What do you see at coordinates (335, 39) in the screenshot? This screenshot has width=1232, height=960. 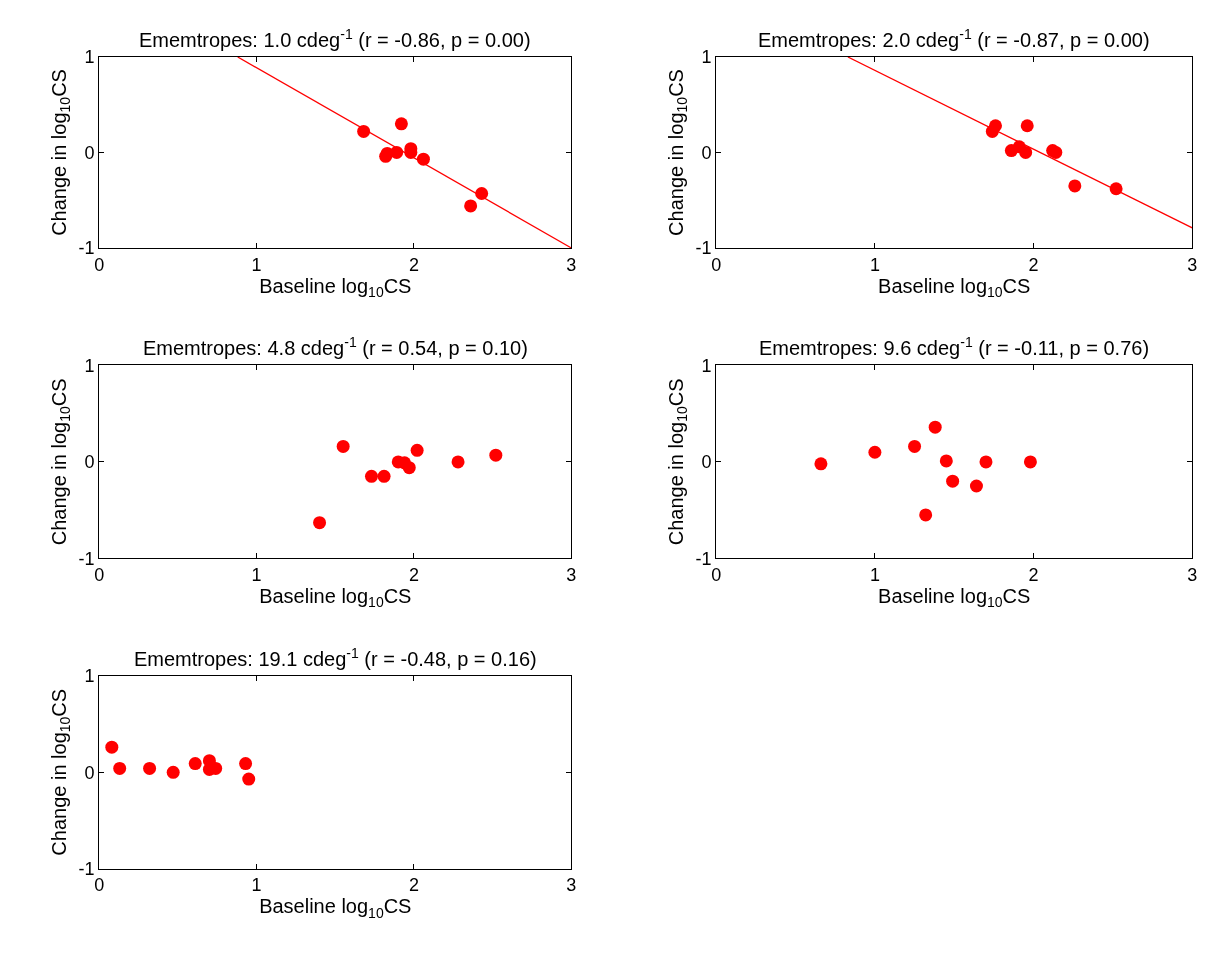 I see `chart-title: Ememtropes: 1.0 cdeg$^{-1}$ (r = -0.86, p = 0.00)` at bounding box center [335, 39].